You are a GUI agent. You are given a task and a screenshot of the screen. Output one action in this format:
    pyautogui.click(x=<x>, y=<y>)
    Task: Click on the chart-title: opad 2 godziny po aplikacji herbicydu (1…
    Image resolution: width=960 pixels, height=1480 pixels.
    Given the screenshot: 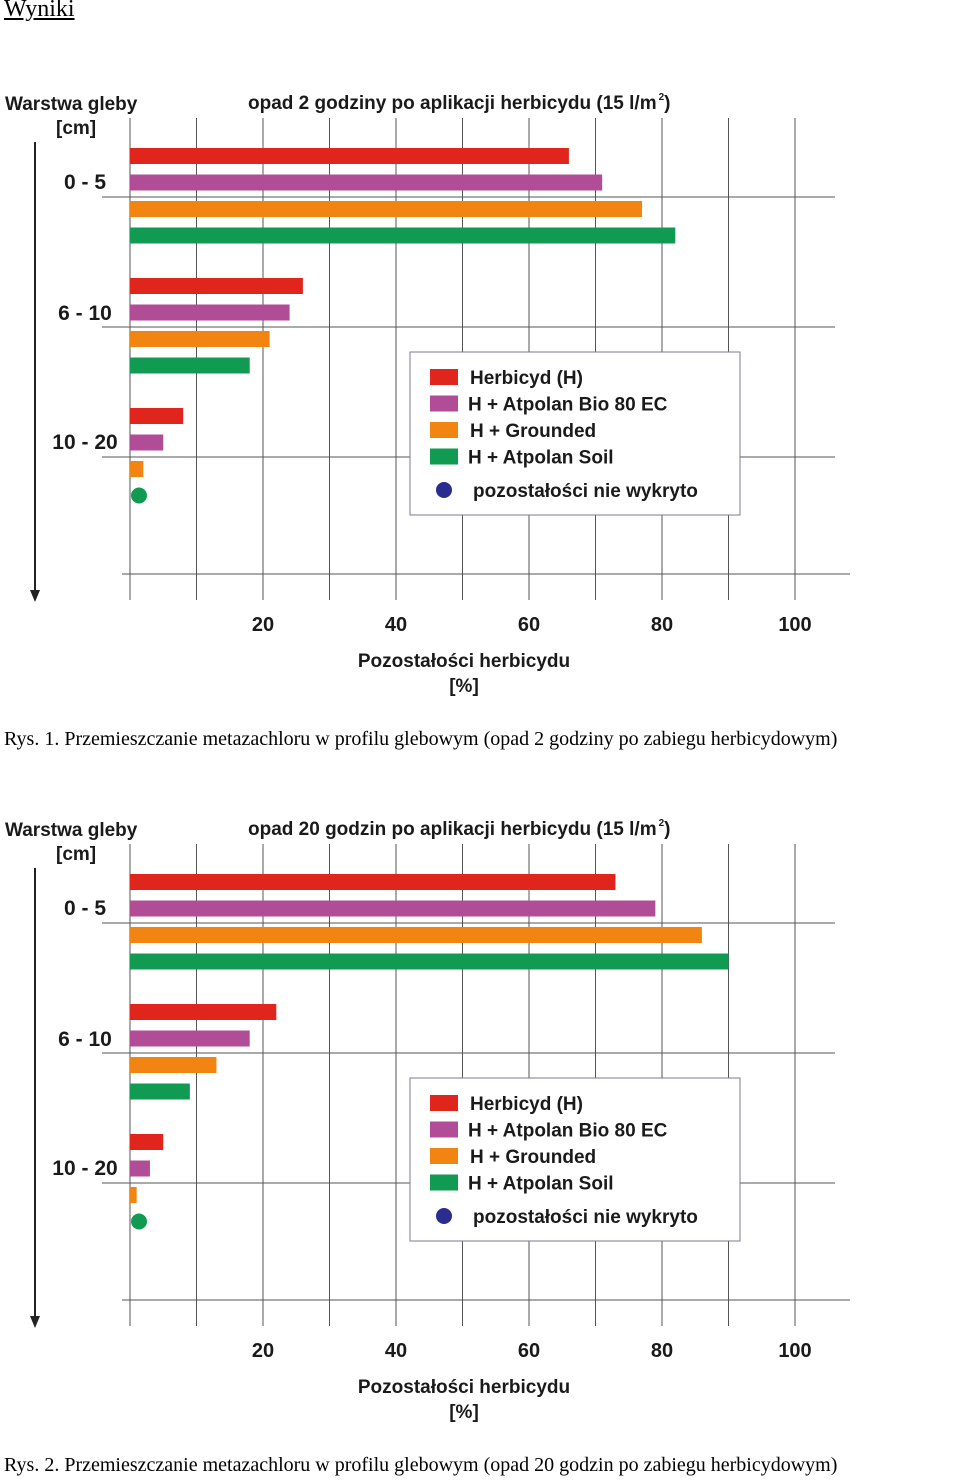 What is the action you would take?
    pyautogui.click(x=459, y=103)
    